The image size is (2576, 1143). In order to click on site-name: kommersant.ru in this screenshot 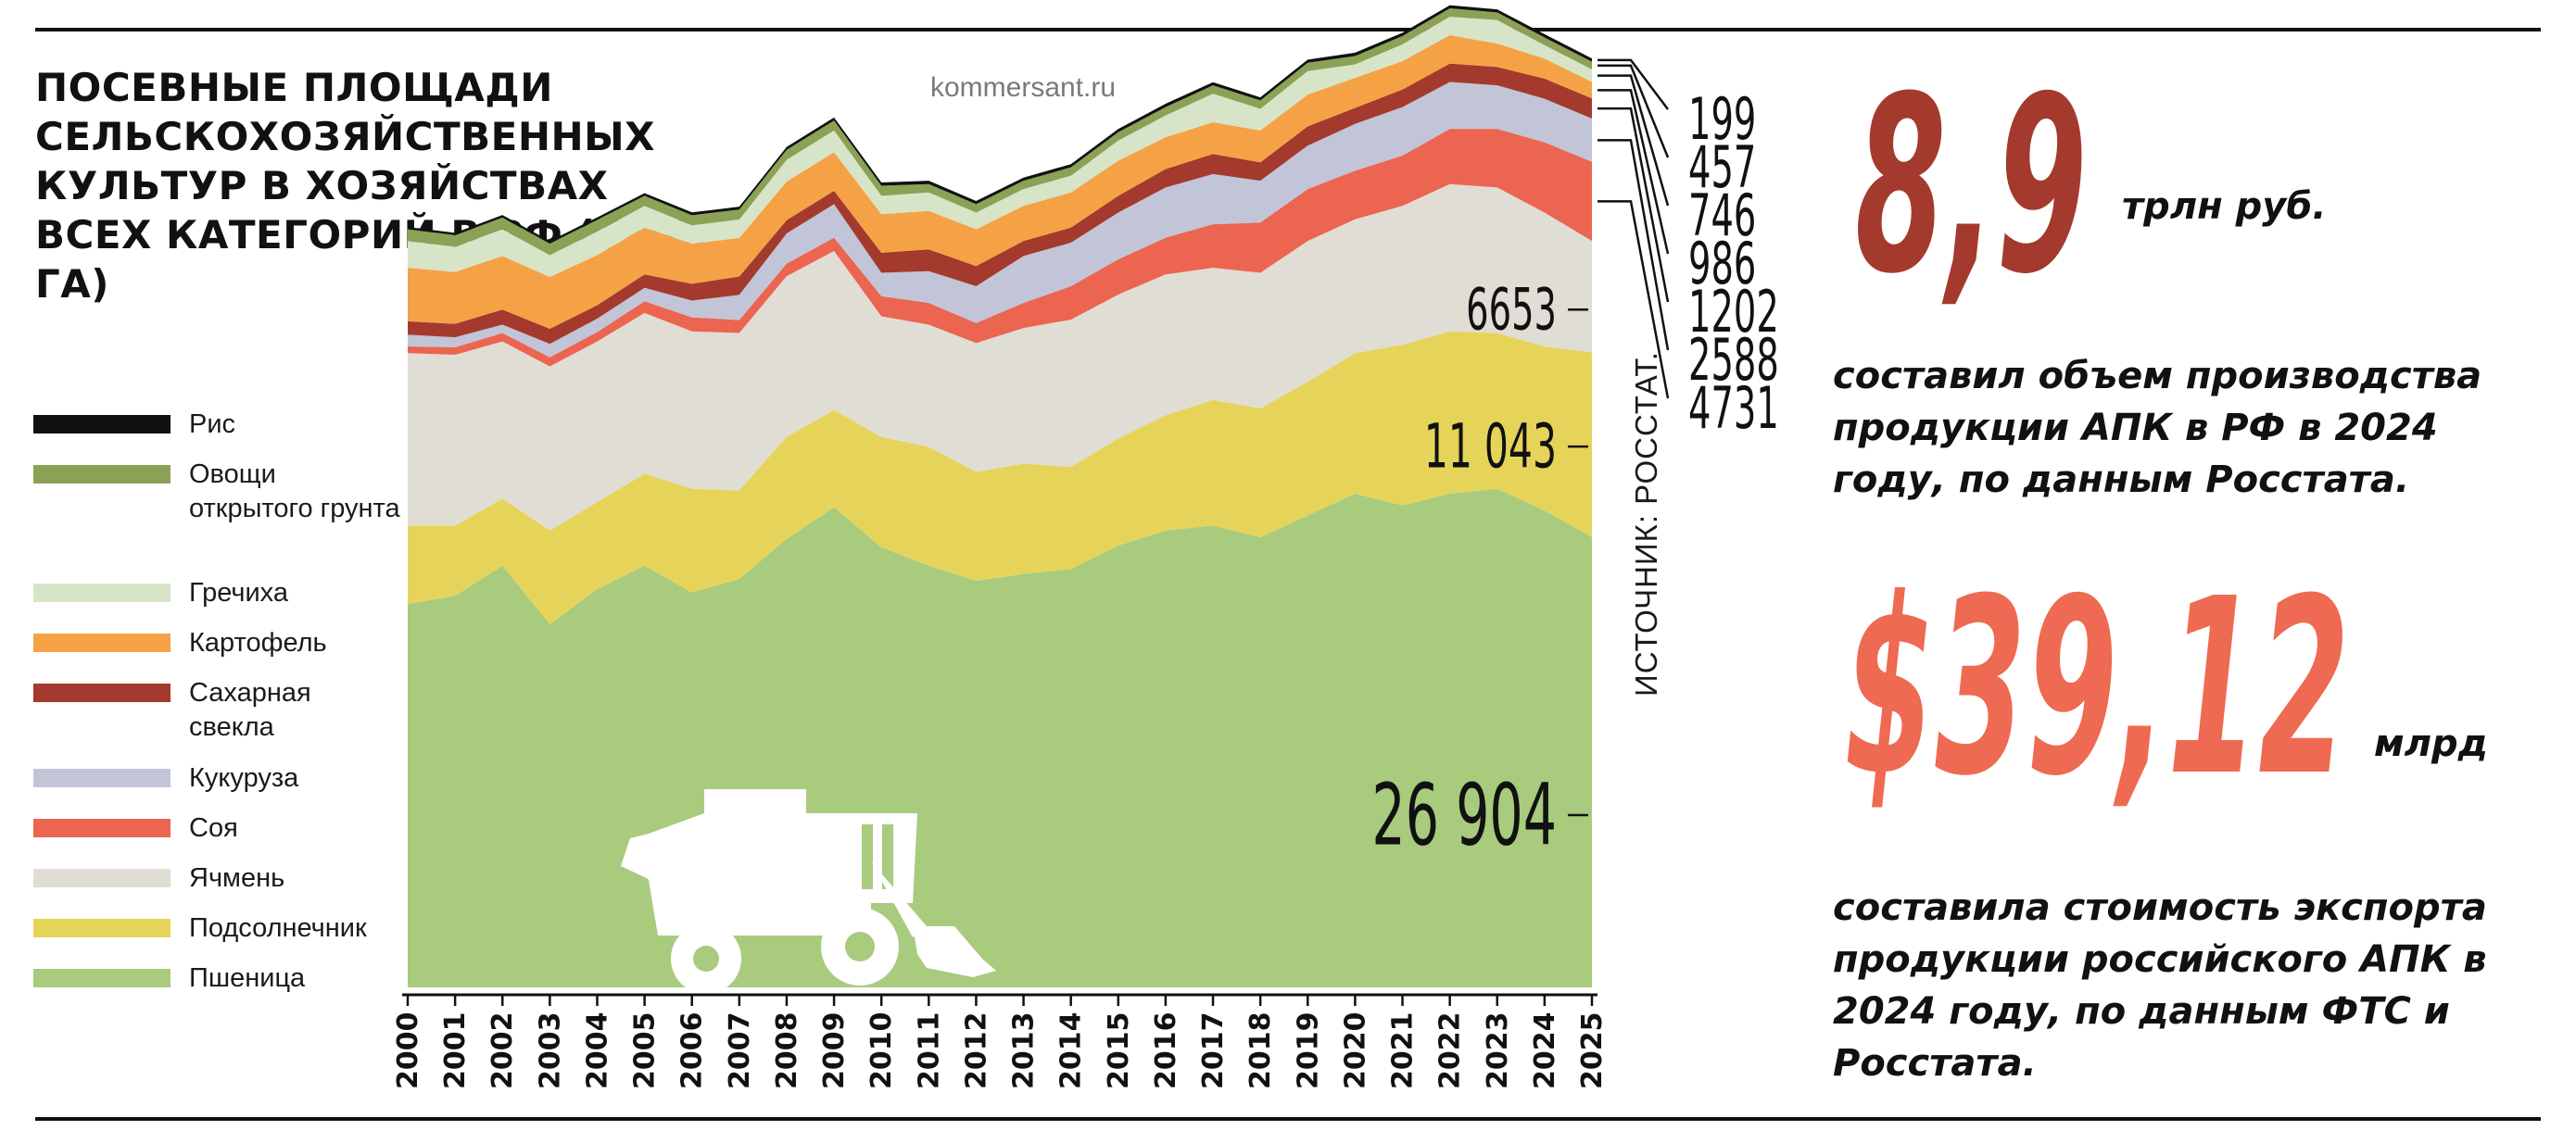, I will do `click(1024, 88)`.